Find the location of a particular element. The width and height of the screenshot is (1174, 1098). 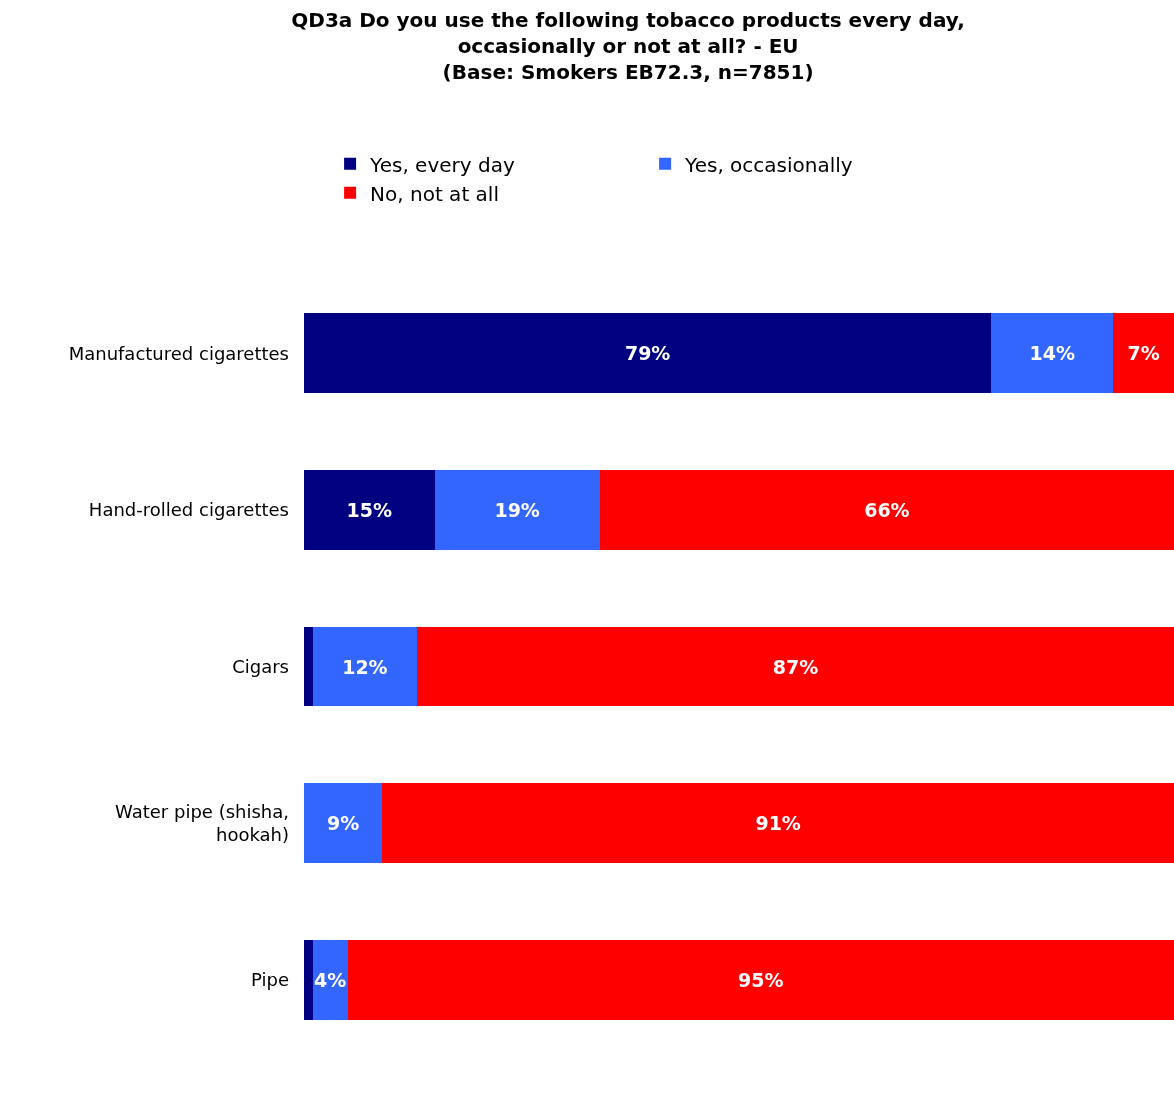

chart-title: QD3a Do you use the following tobacco products every day, occasionally or not at all? - EU (Base: Smokers EB72.3, n=7851) is located at coordinates (628, 46).